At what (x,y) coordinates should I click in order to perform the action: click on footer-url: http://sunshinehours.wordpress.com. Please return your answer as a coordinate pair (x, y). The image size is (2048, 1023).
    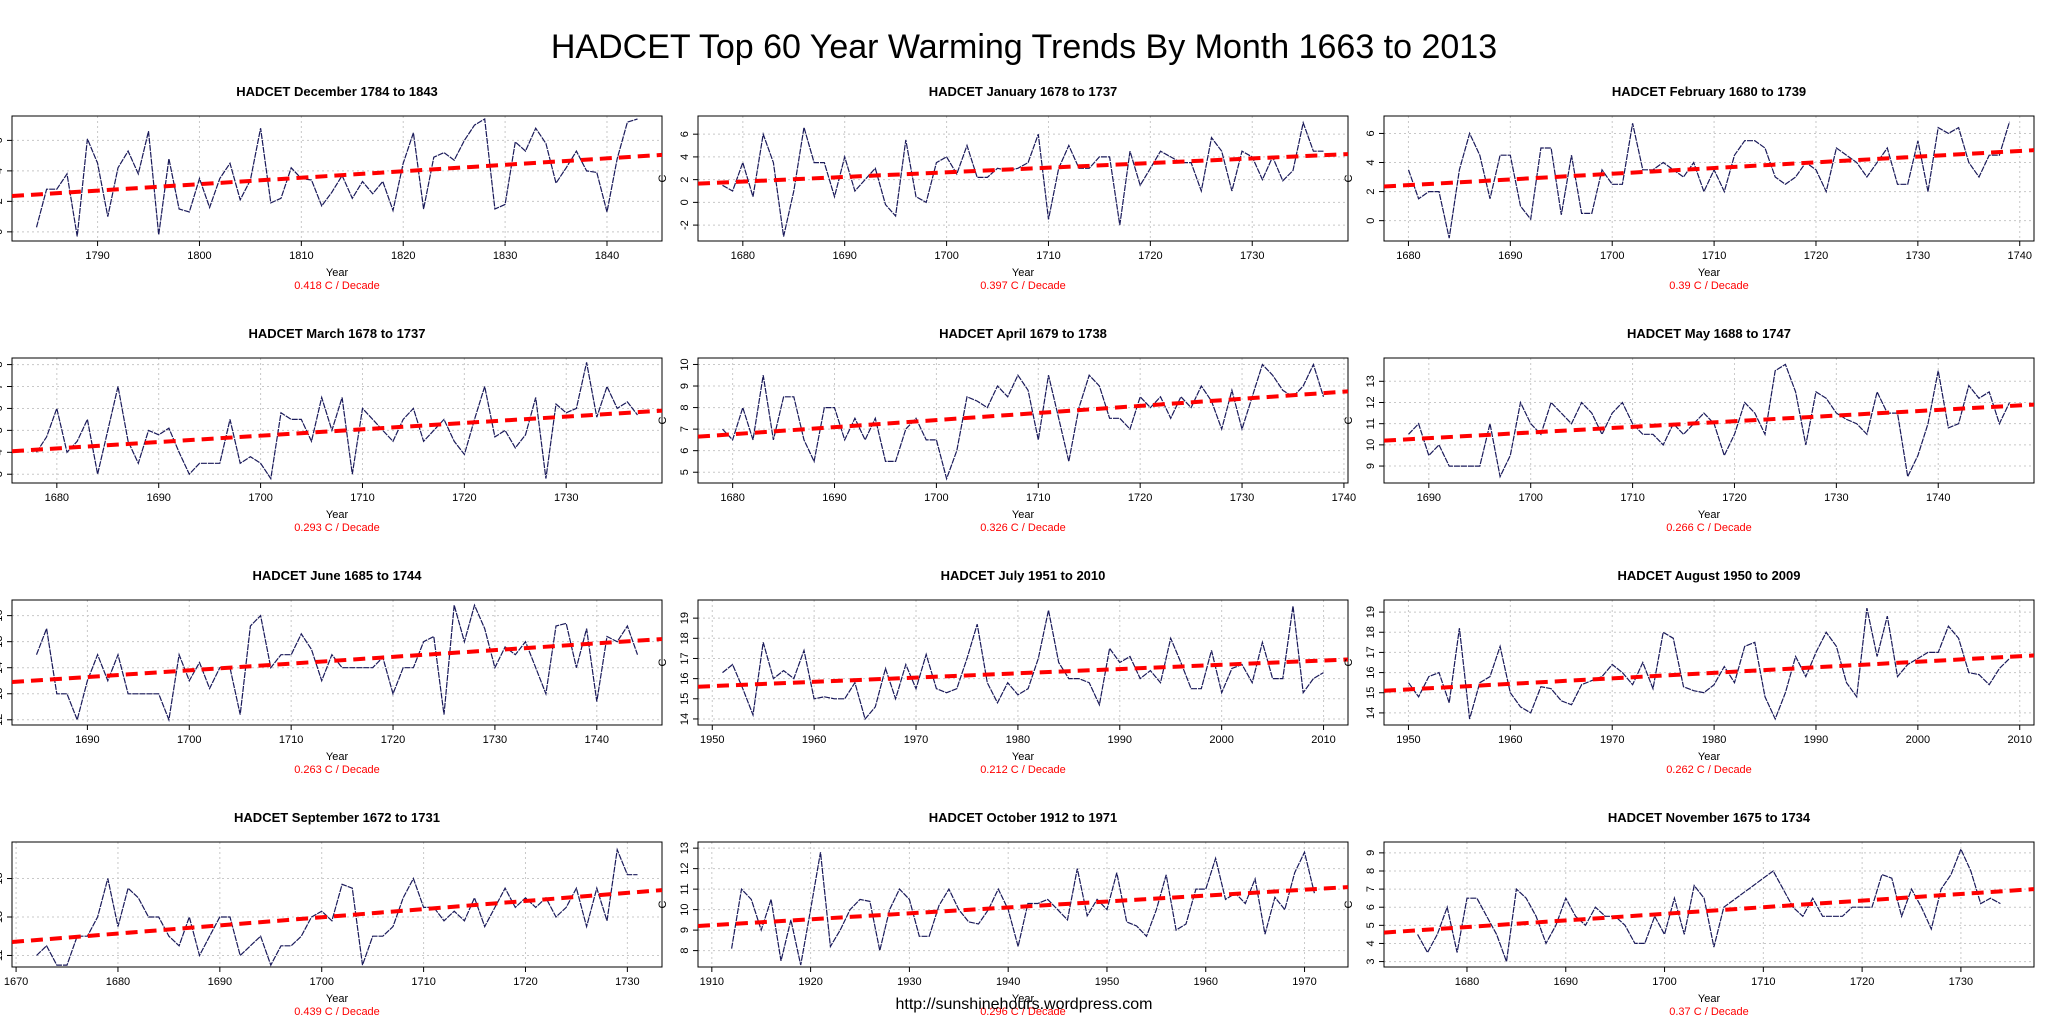
    Looking at the image, I should click on (1024, 1004).